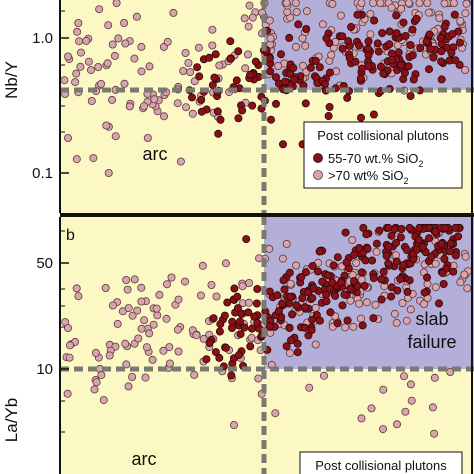 The image size is (474, 474). What do you see at coordinates (373, 158) in the screenshot?
I see `legend-item-mafic-text: 55-70 wt.% SiO` at bounding box center [373, 158].